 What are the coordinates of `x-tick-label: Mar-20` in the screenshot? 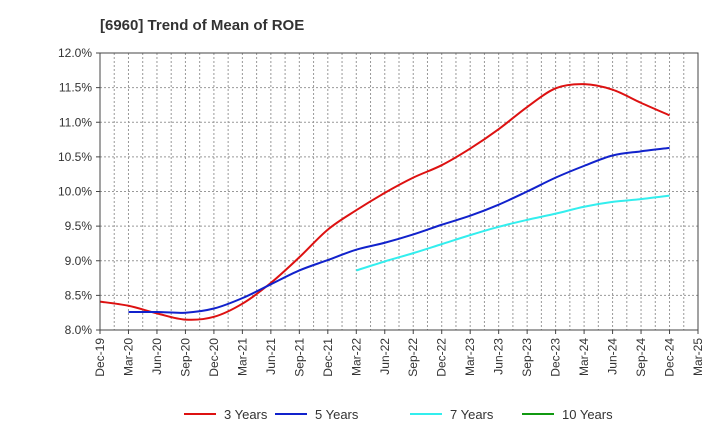 It's located at (128, 357).